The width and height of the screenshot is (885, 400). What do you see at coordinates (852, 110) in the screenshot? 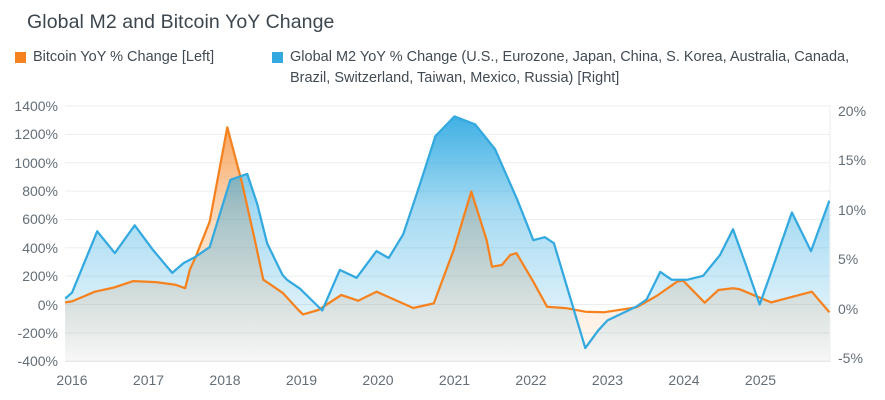
I see `right-axis-tick: 20%` at bounding box center [852, 110].